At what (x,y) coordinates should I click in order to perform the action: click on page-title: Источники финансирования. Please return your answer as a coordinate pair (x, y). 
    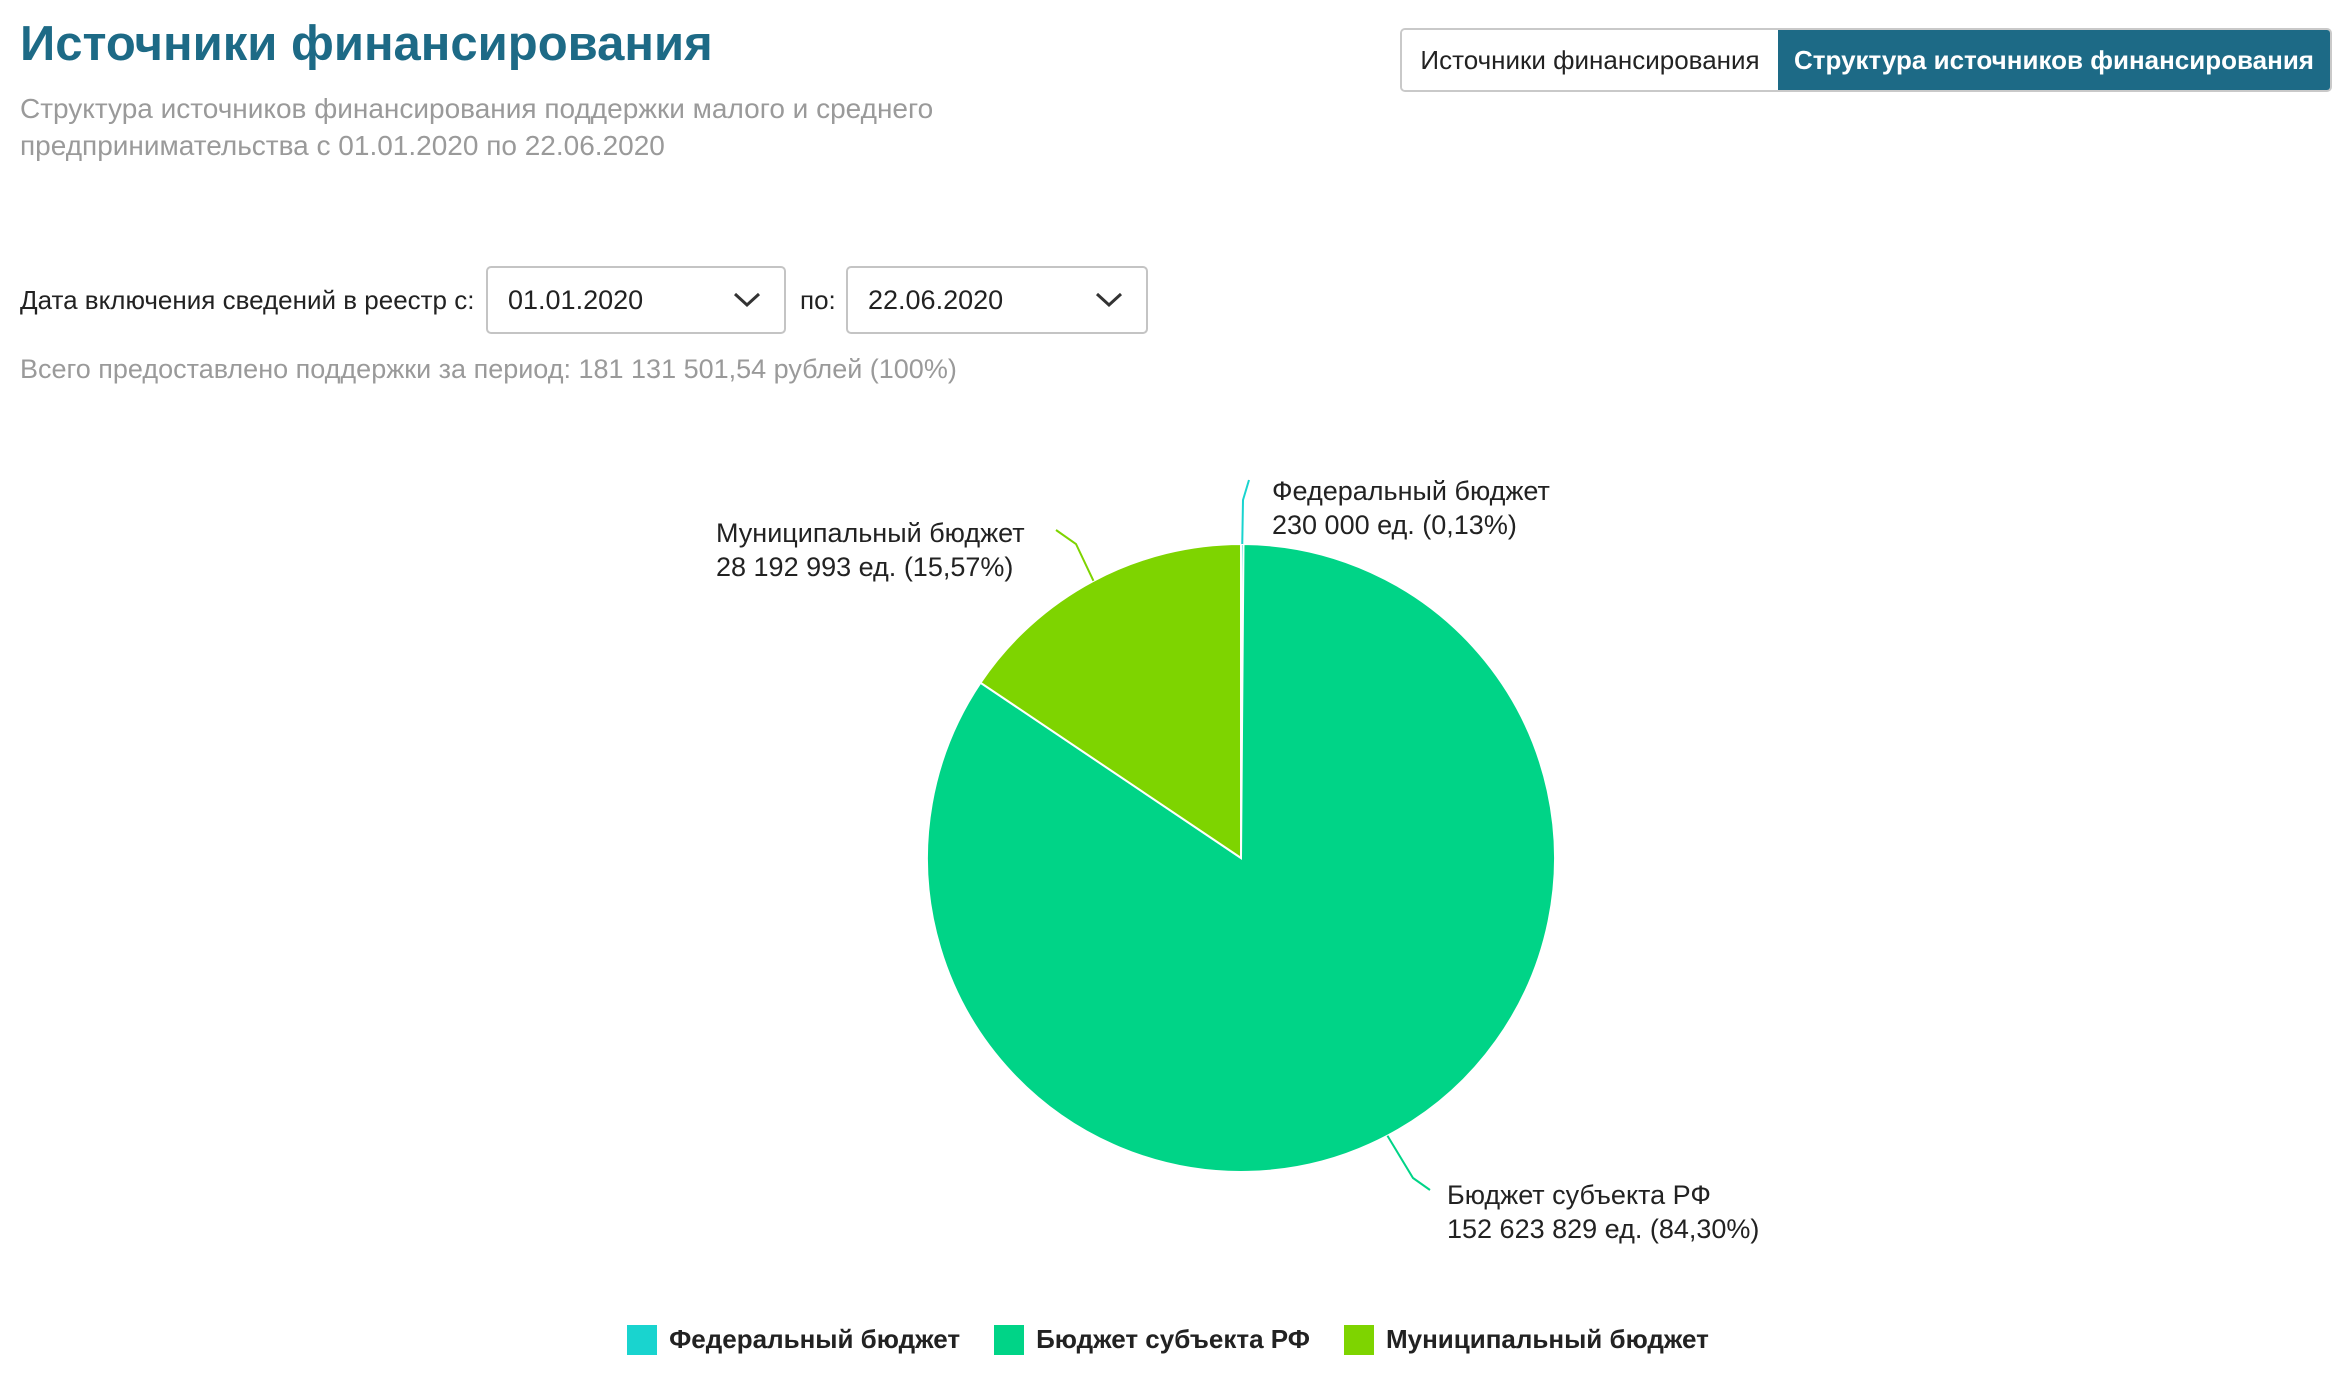
    Looking at the image, I should click on (366, 44).